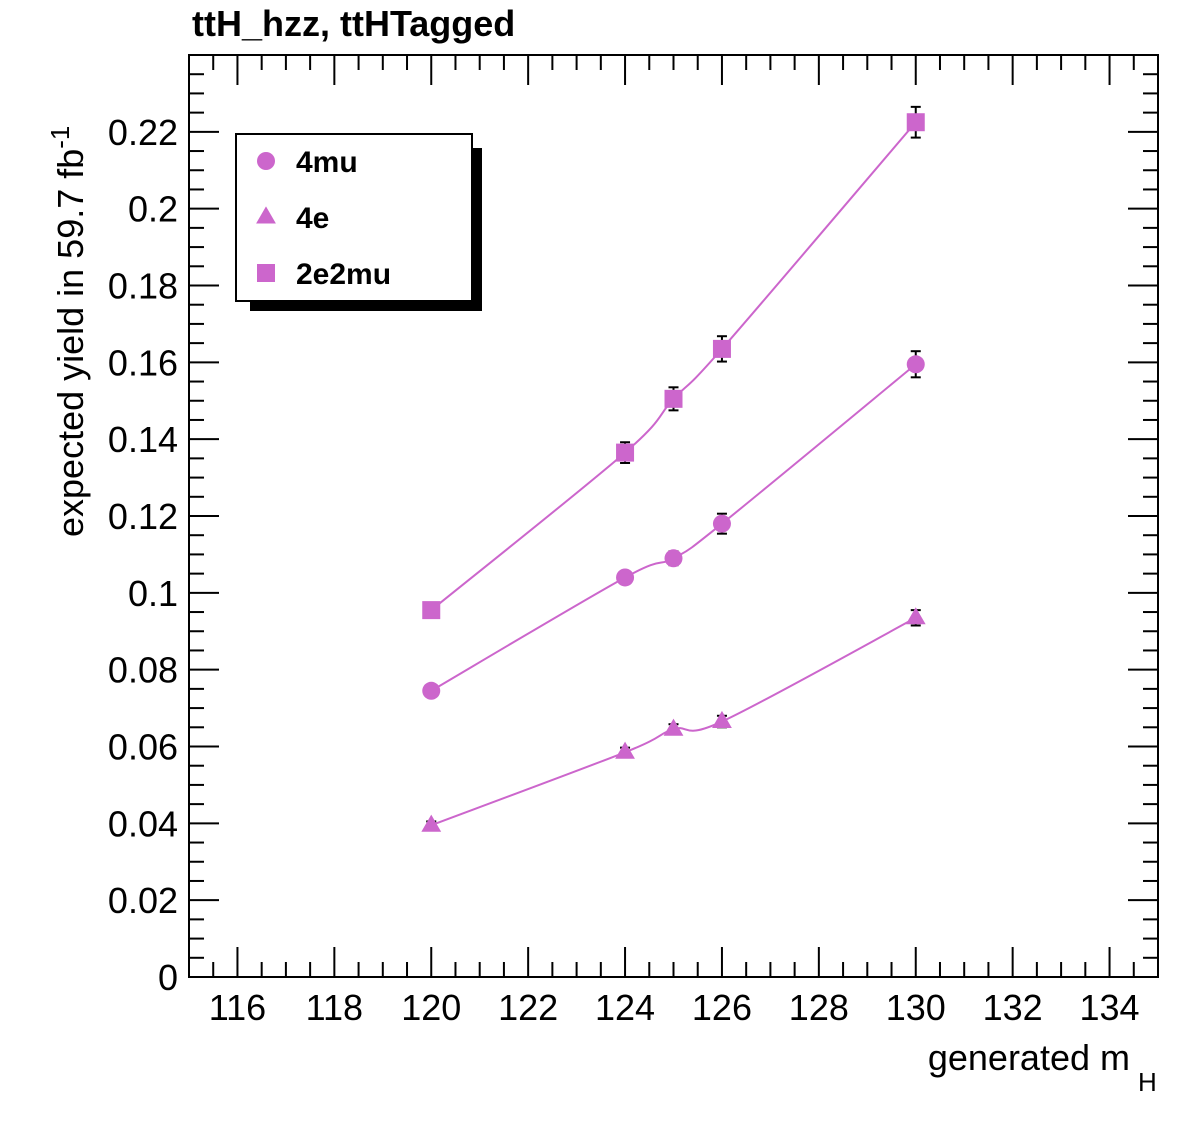 This screenshot has width=1181, height=1123. What do you see at coordinates (143, 286) in the screenshot?
I see `y-tick-label: 0.18` at bounding box center [143, 286].